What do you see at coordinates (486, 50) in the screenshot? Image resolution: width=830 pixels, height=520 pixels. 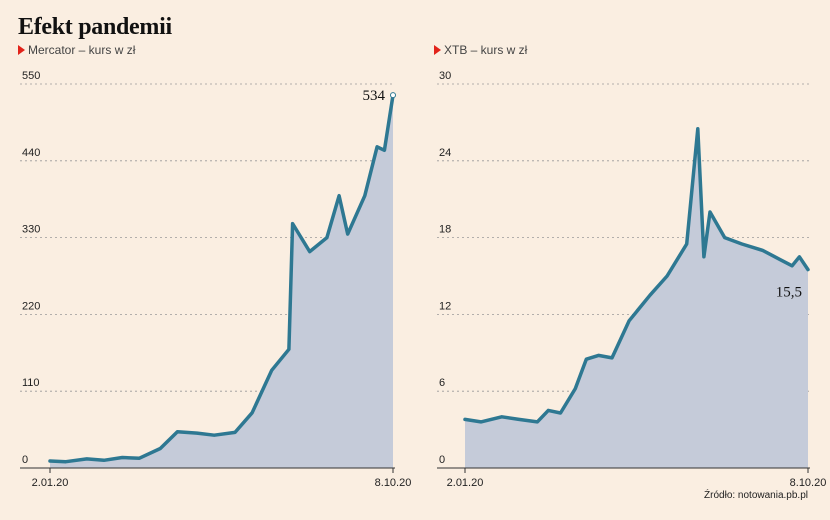 I see `subtitle-text: XTB – kurs w zł` at bounding box center [486, 50].